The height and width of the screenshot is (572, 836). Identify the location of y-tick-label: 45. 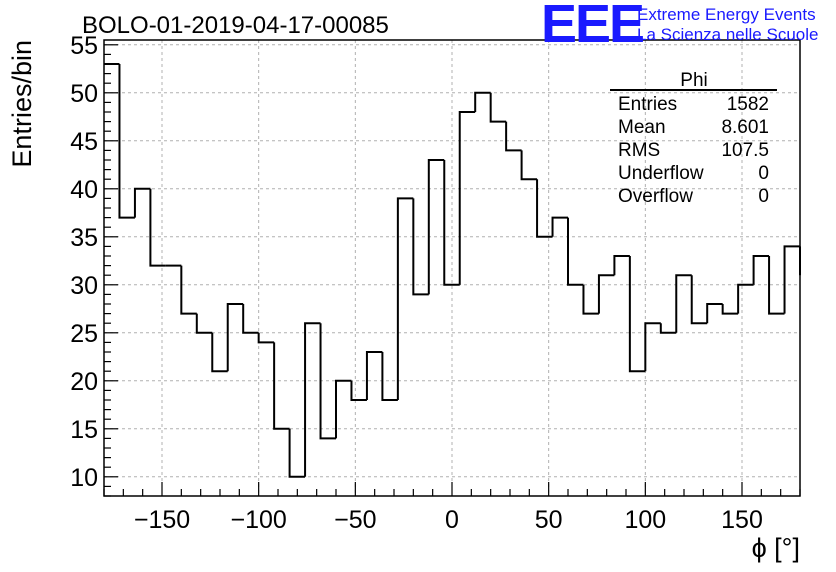
(84, 142).